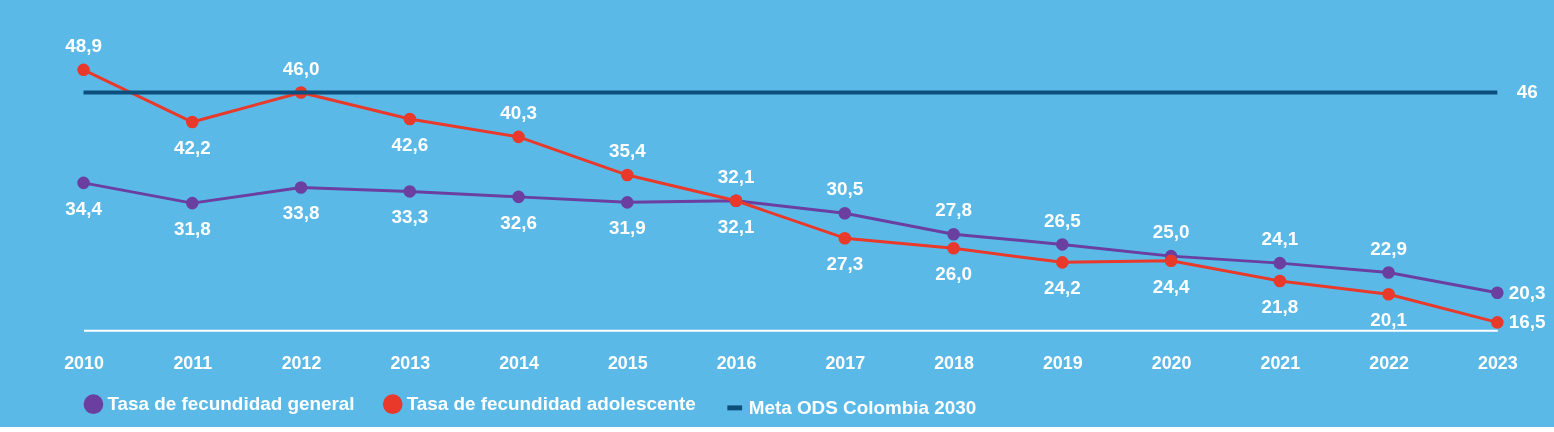 The width and height of the screenshot is (1554, 432). Describe the element at coordinates (192, 147) in the screenshot. I see `data-label: 42,2` at that location.